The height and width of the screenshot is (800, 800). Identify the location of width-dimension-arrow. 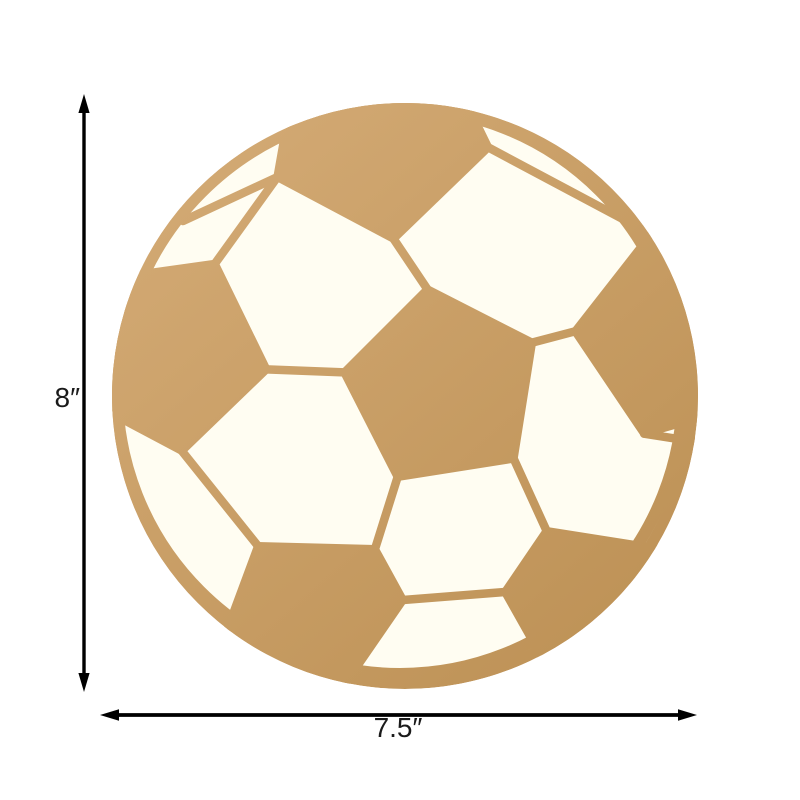
(398, 715).